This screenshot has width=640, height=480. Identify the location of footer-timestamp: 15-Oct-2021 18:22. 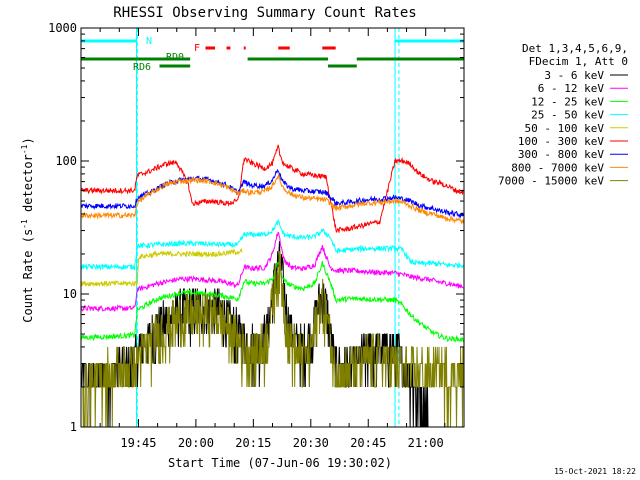
(595, 471).